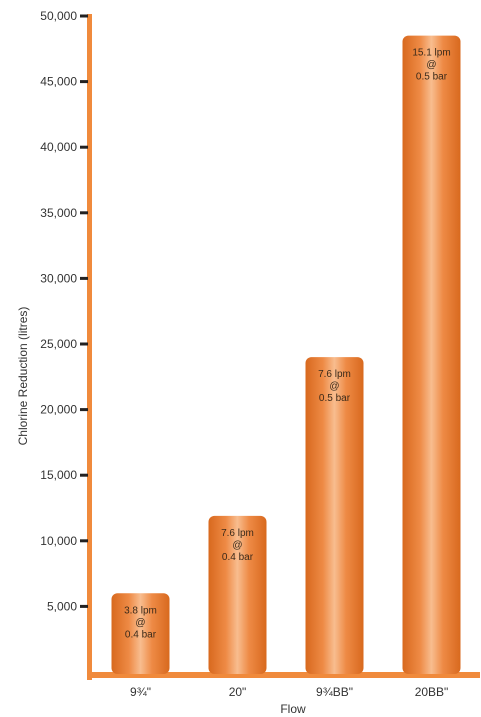  What do you see at coordinates (58, 82) in the screenshot?
I see `y-tick-label: 45,000` at bounding box center [58, 82].